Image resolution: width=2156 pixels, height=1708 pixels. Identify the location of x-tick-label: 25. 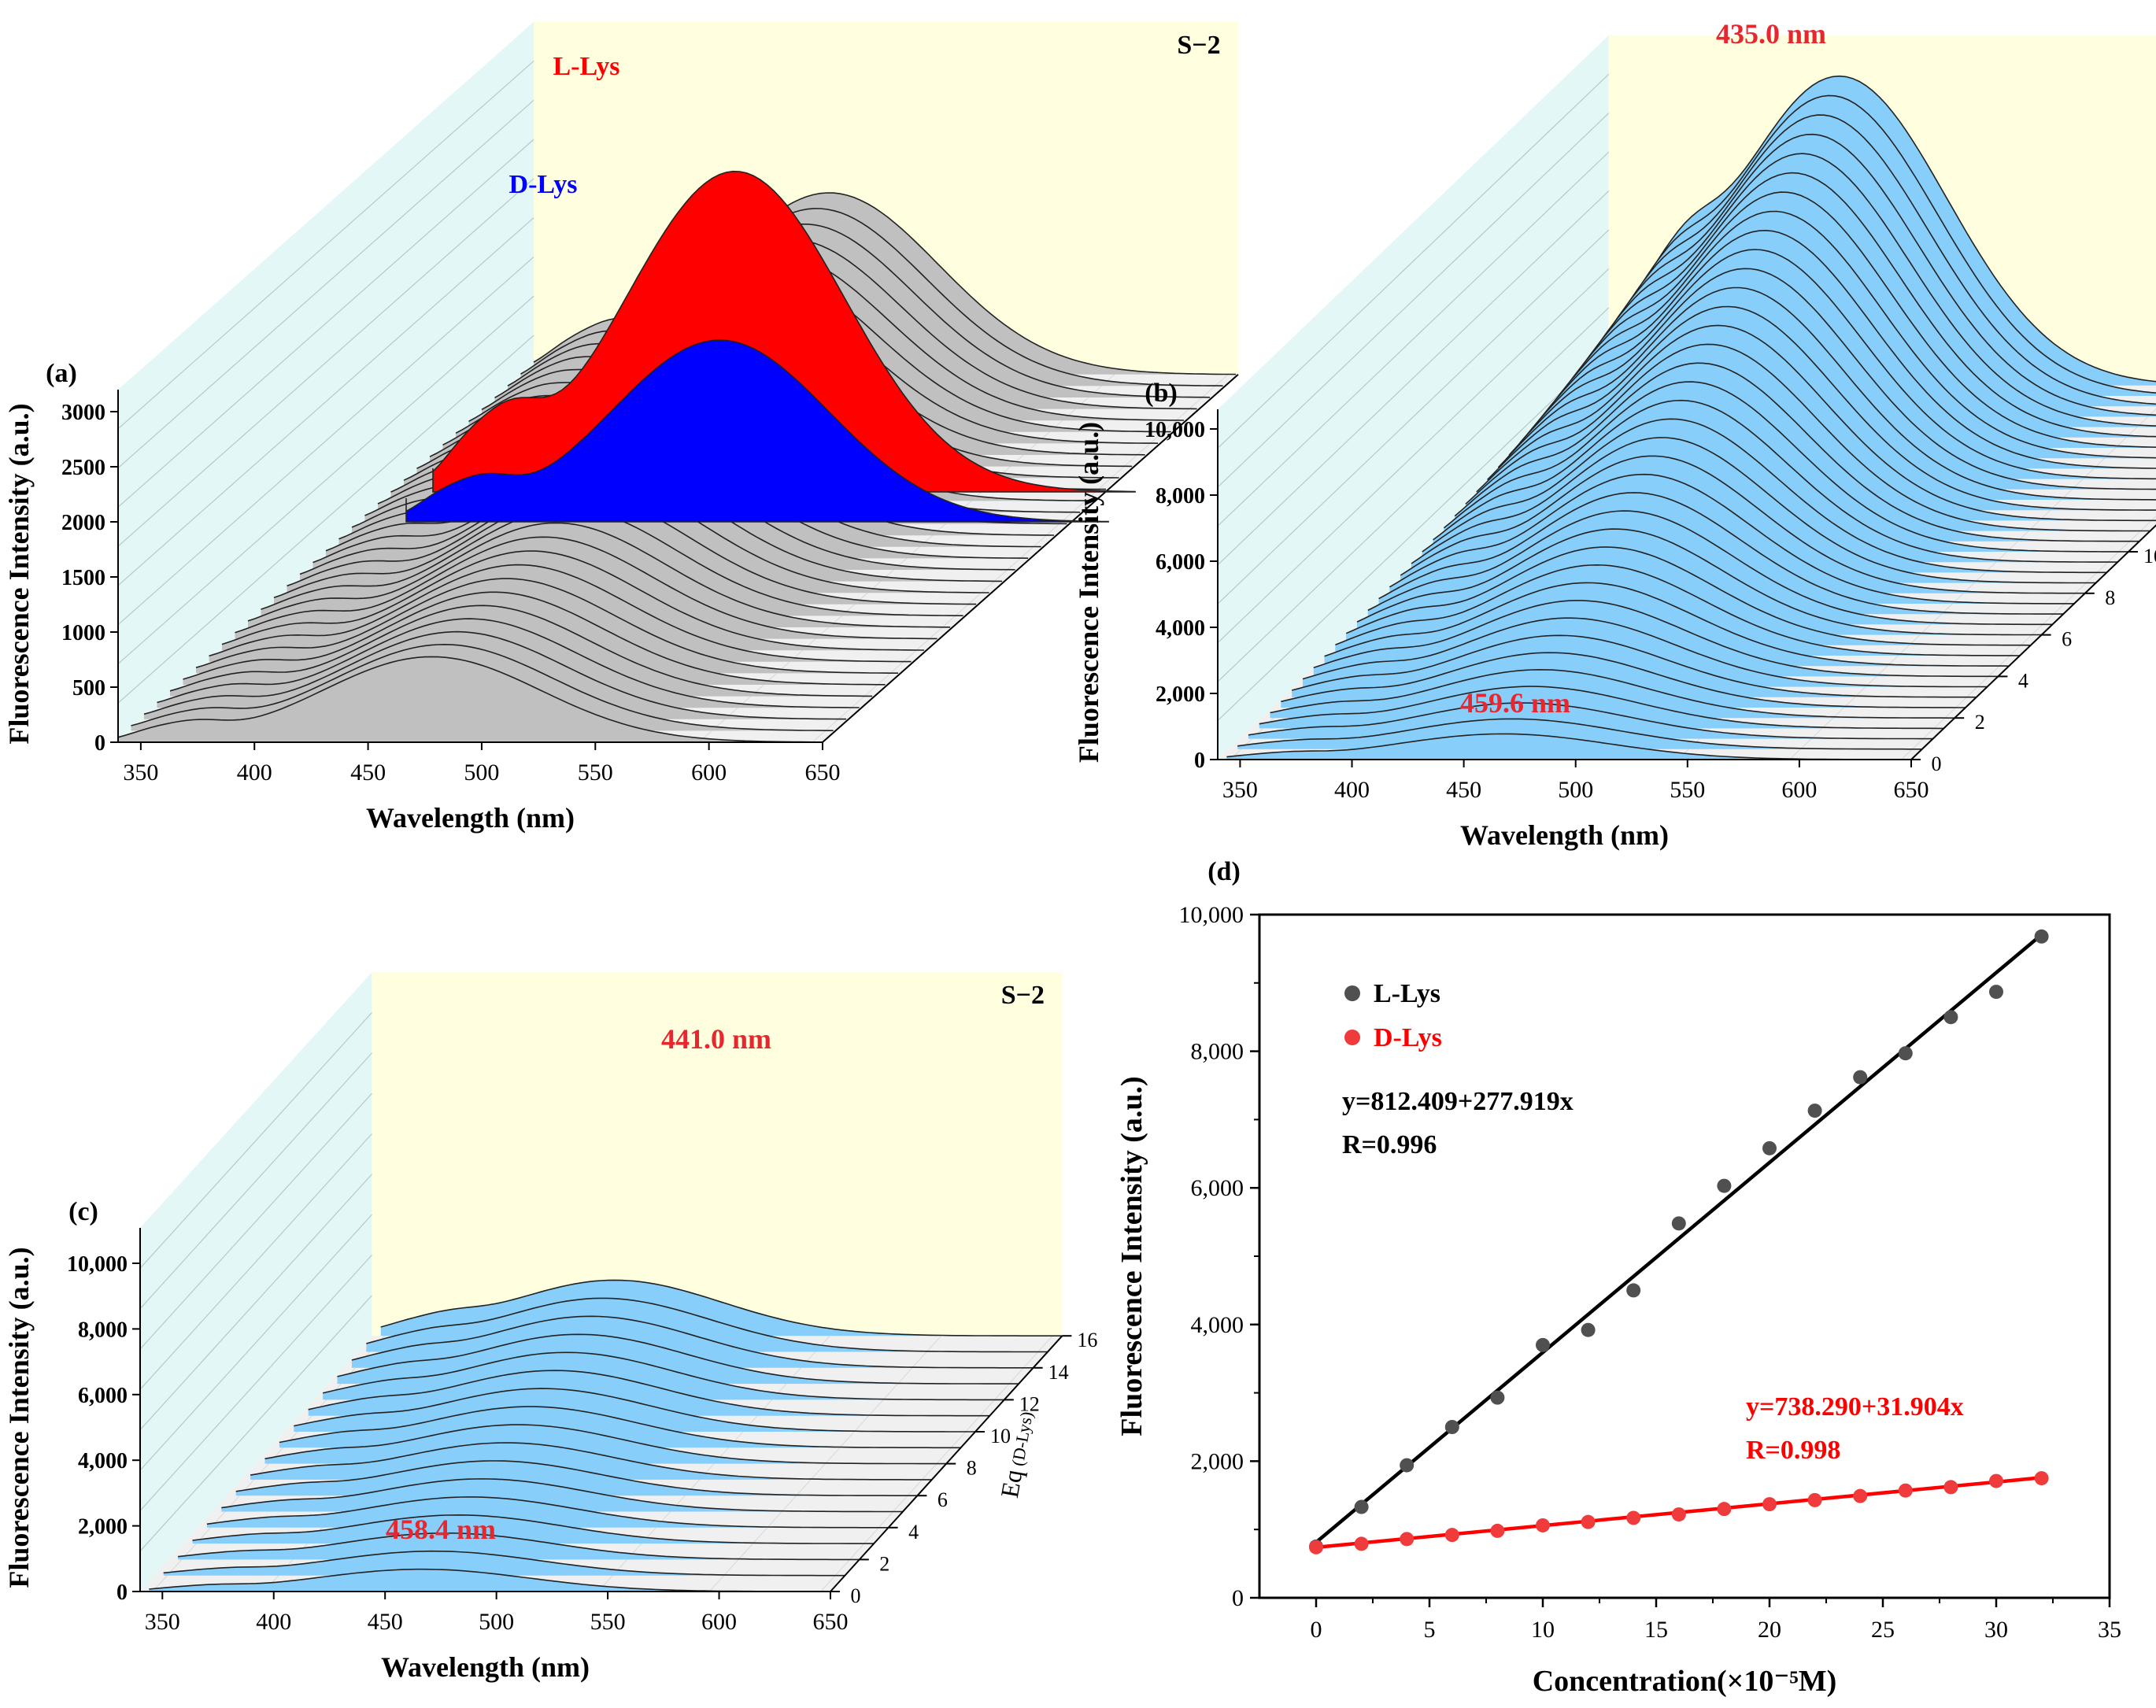
(1883, 1630).